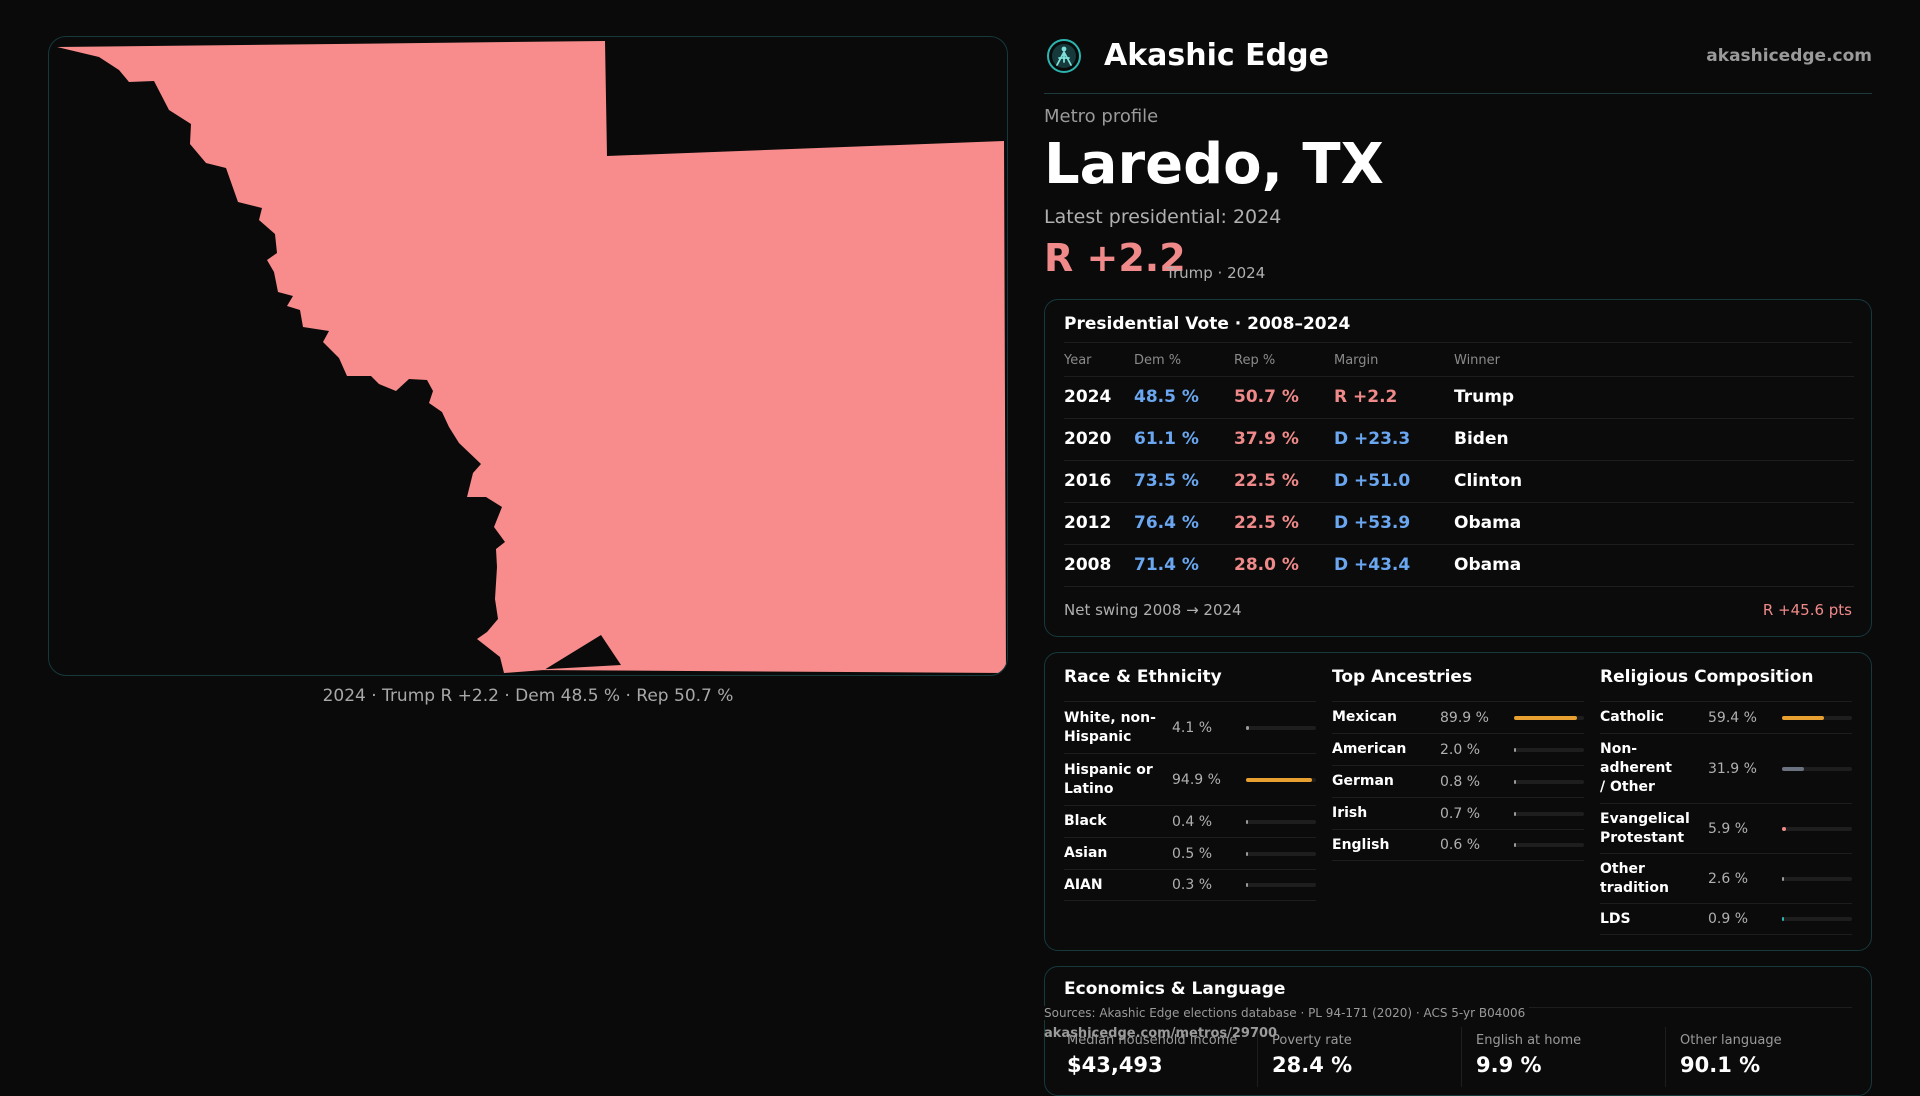  Describe the element at coordinates (1284, 397) in the screenshot. I see `cell-rep: 50.7 %` at that location.